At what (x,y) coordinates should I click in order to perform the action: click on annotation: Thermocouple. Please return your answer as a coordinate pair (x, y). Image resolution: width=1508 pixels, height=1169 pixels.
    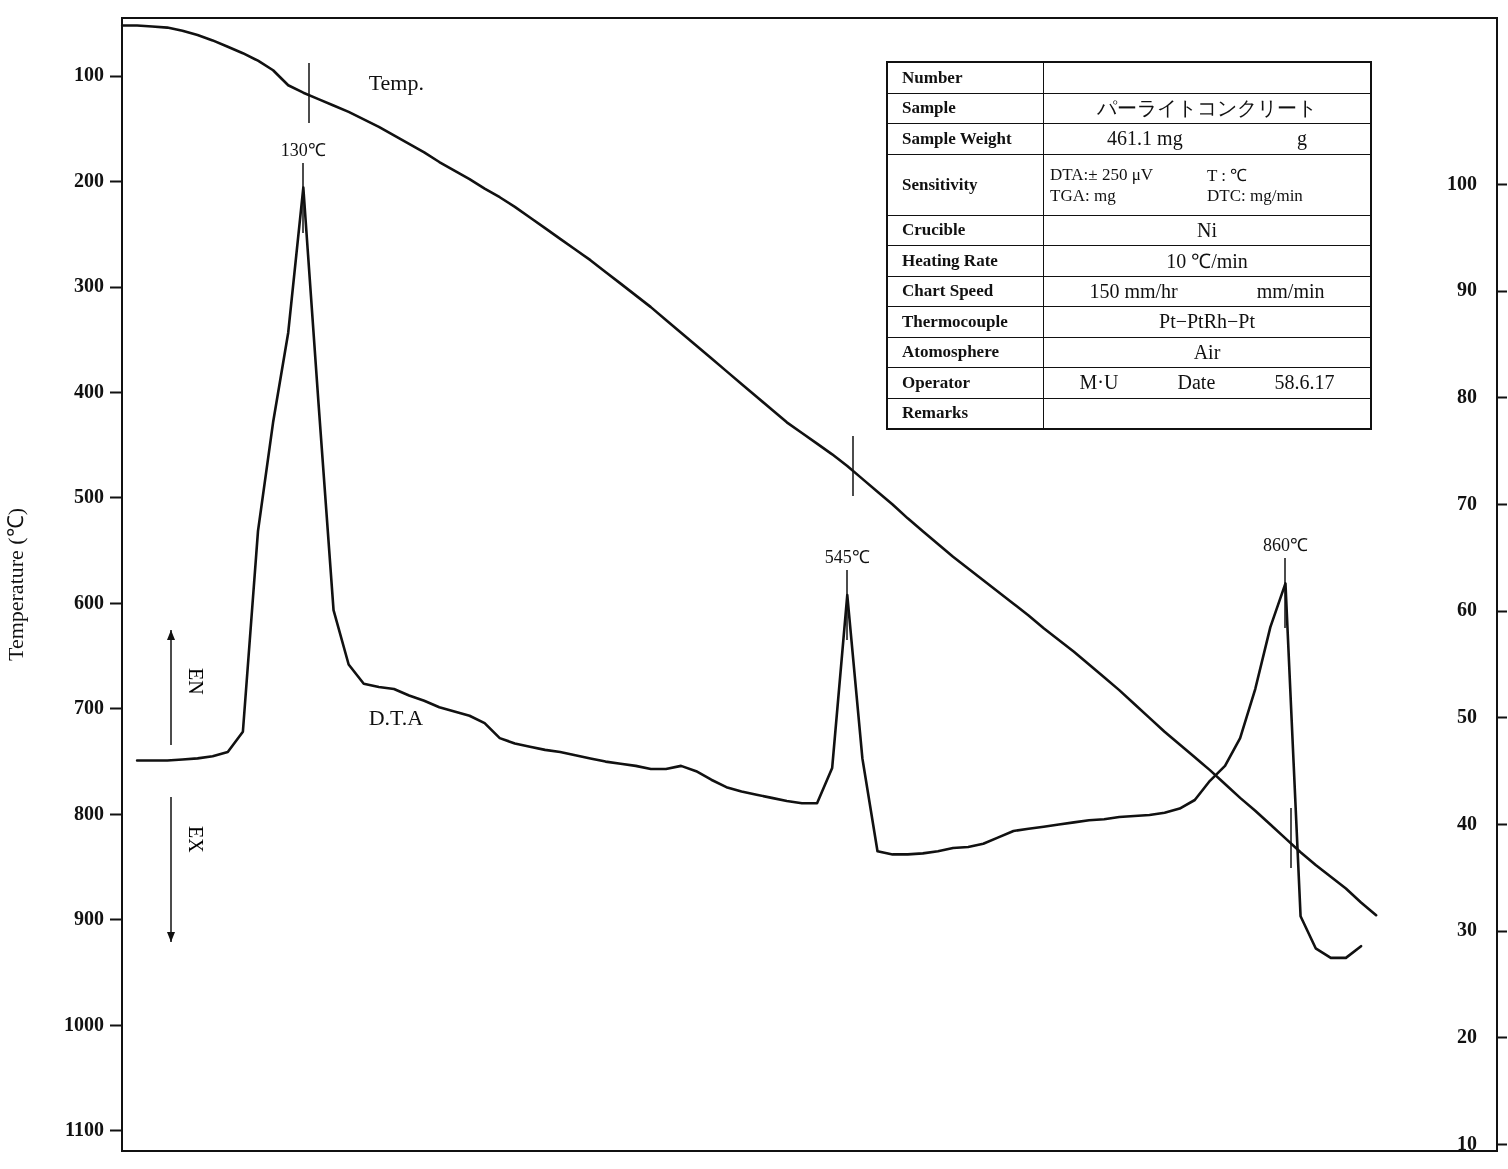
    Looking at the image, I should click on (966, 322).